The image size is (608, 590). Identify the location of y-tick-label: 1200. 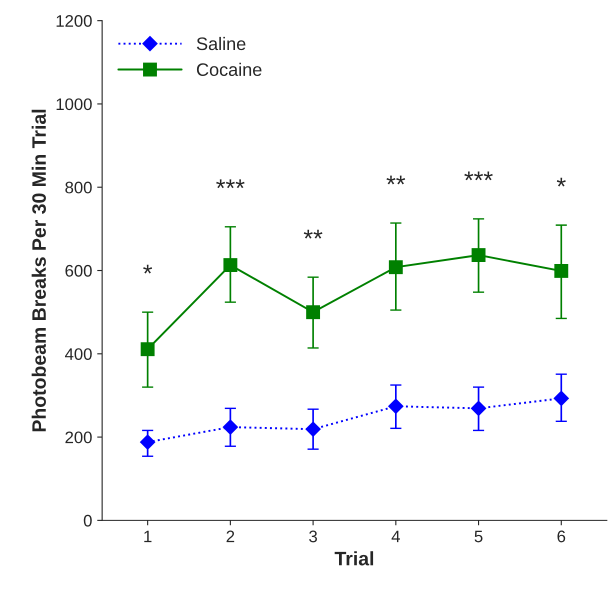
(74, 21).